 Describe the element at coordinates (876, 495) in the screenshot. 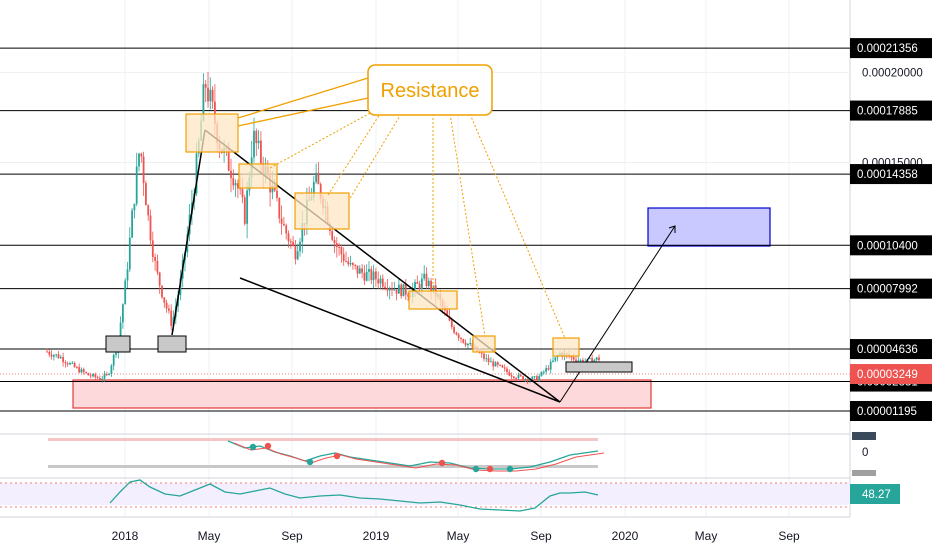

I see `rsi-value-label: 48.27` at that location.